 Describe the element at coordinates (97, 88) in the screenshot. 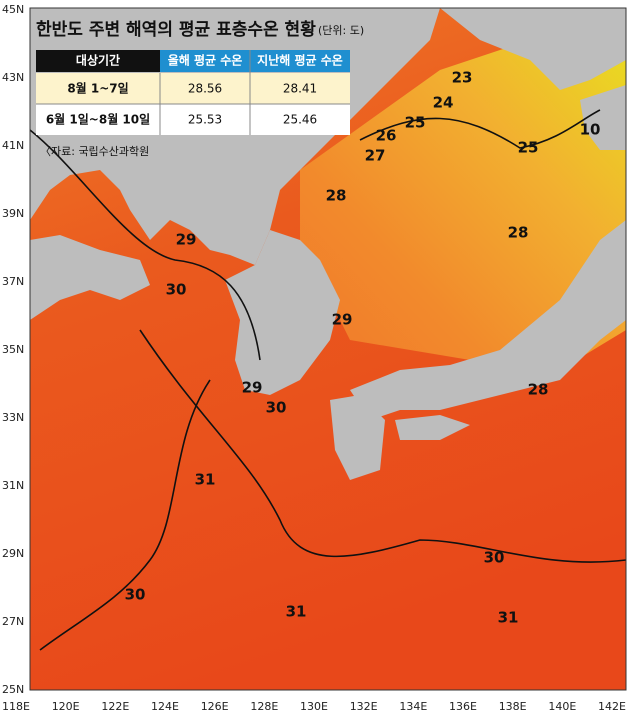

I see `table-cell: 8월 1~7일` at that location.